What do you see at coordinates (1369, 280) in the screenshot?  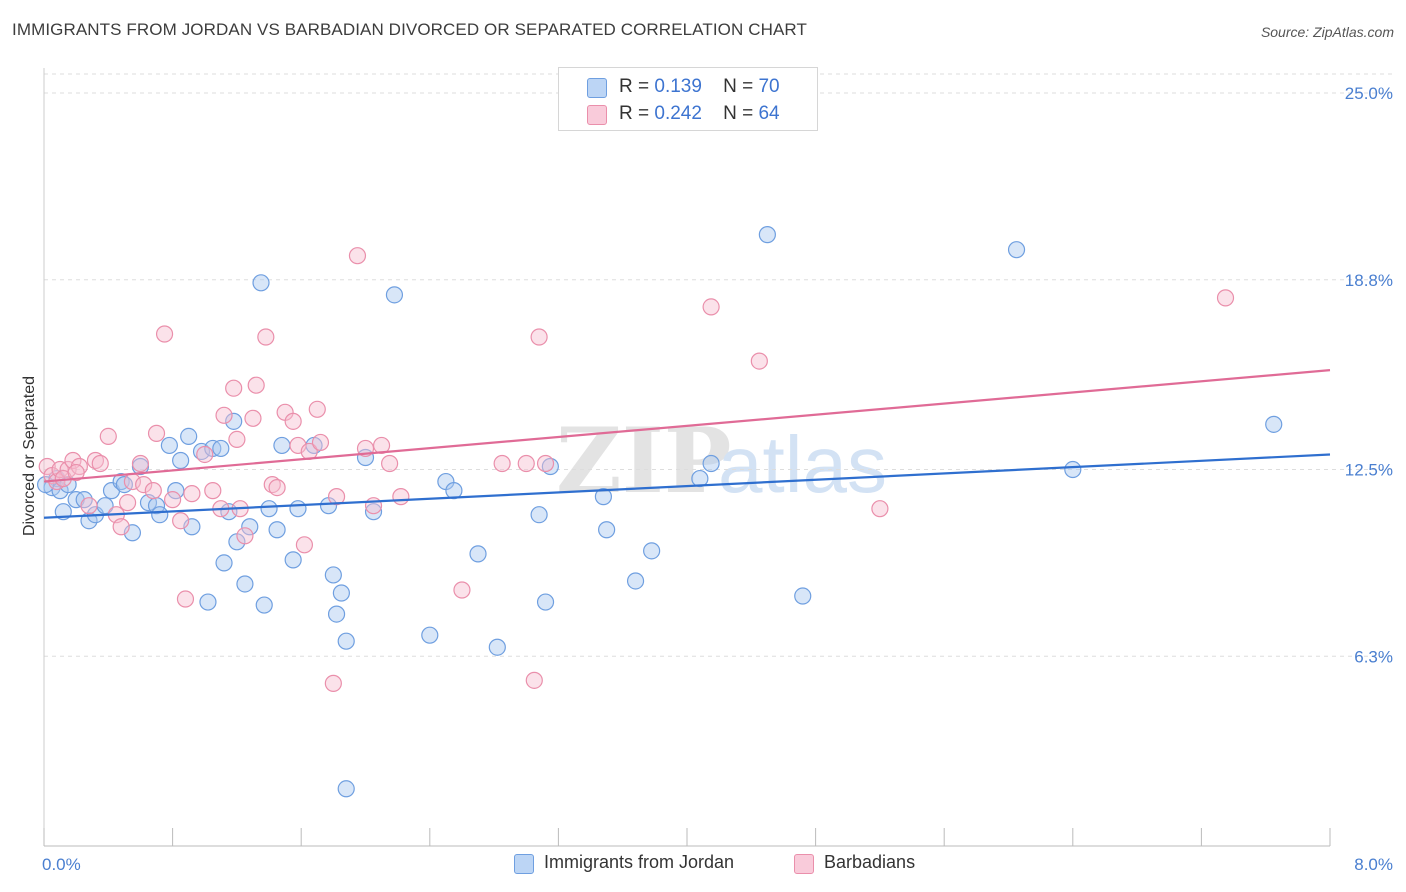 I see `y-tick-label: 18.8%` at bounding box center [1369, 280].